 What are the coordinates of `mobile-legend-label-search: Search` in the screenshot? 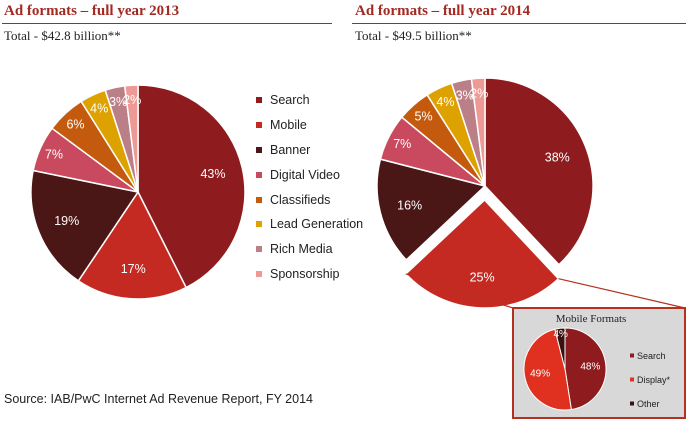 It's located at (651, 356).